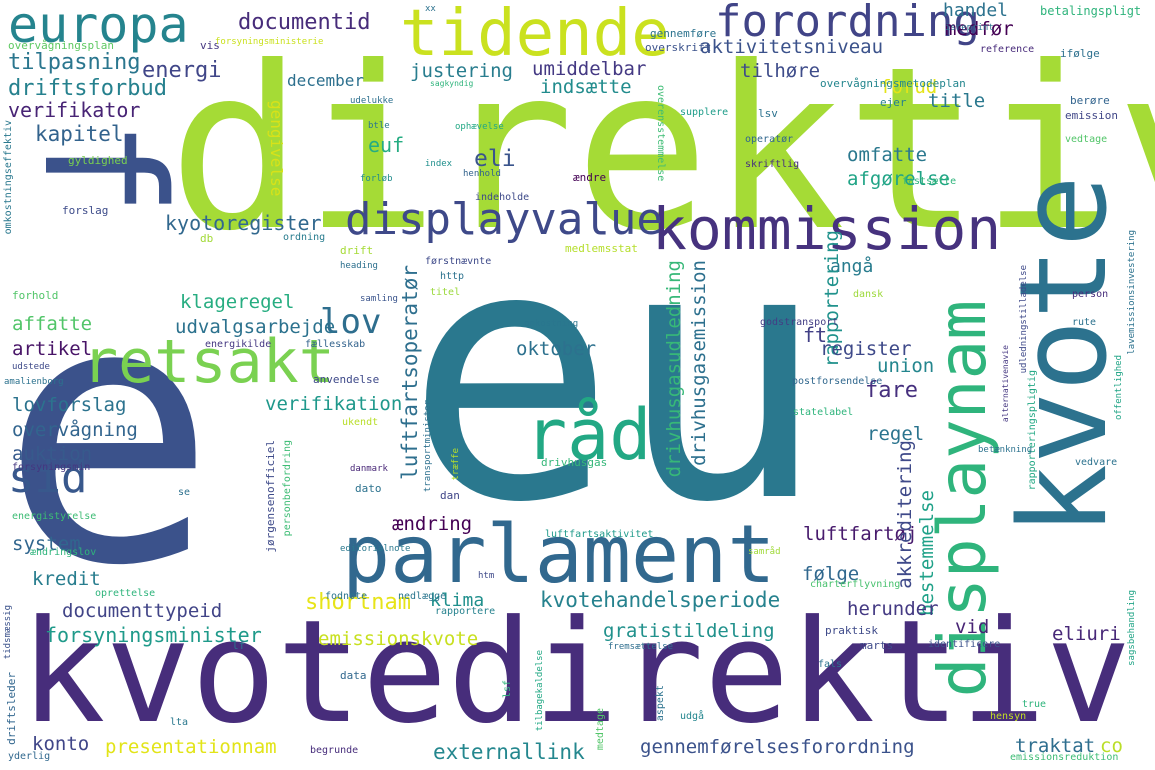 This screenshot has width=1155, height=770. I want to click on word-justering: justering, so click(461, 71).